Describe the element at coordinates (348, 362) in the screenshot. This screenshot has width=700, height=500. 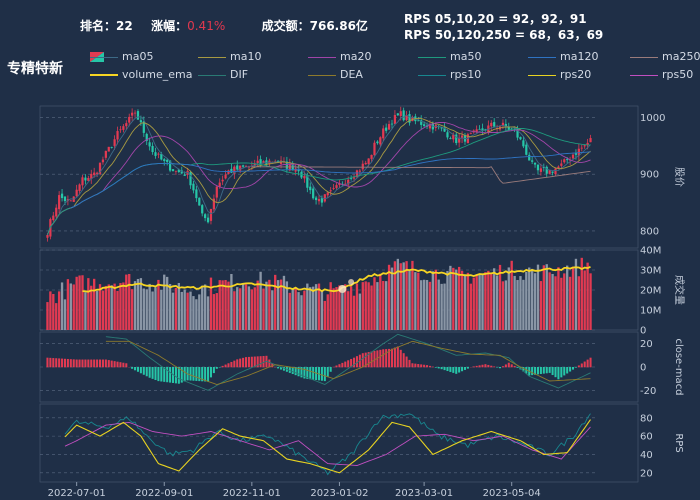
I see `line-DEA` at that location.